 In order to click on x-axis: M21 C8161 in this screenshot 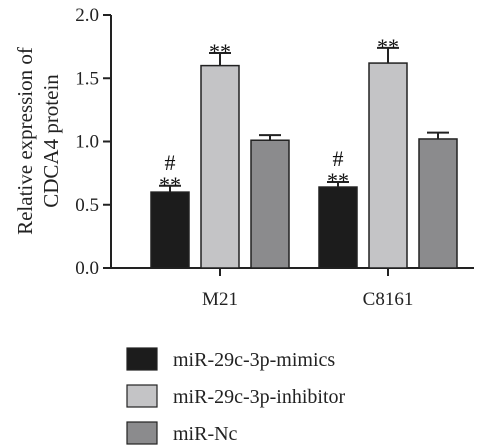, I will do `click(292, 288)`.